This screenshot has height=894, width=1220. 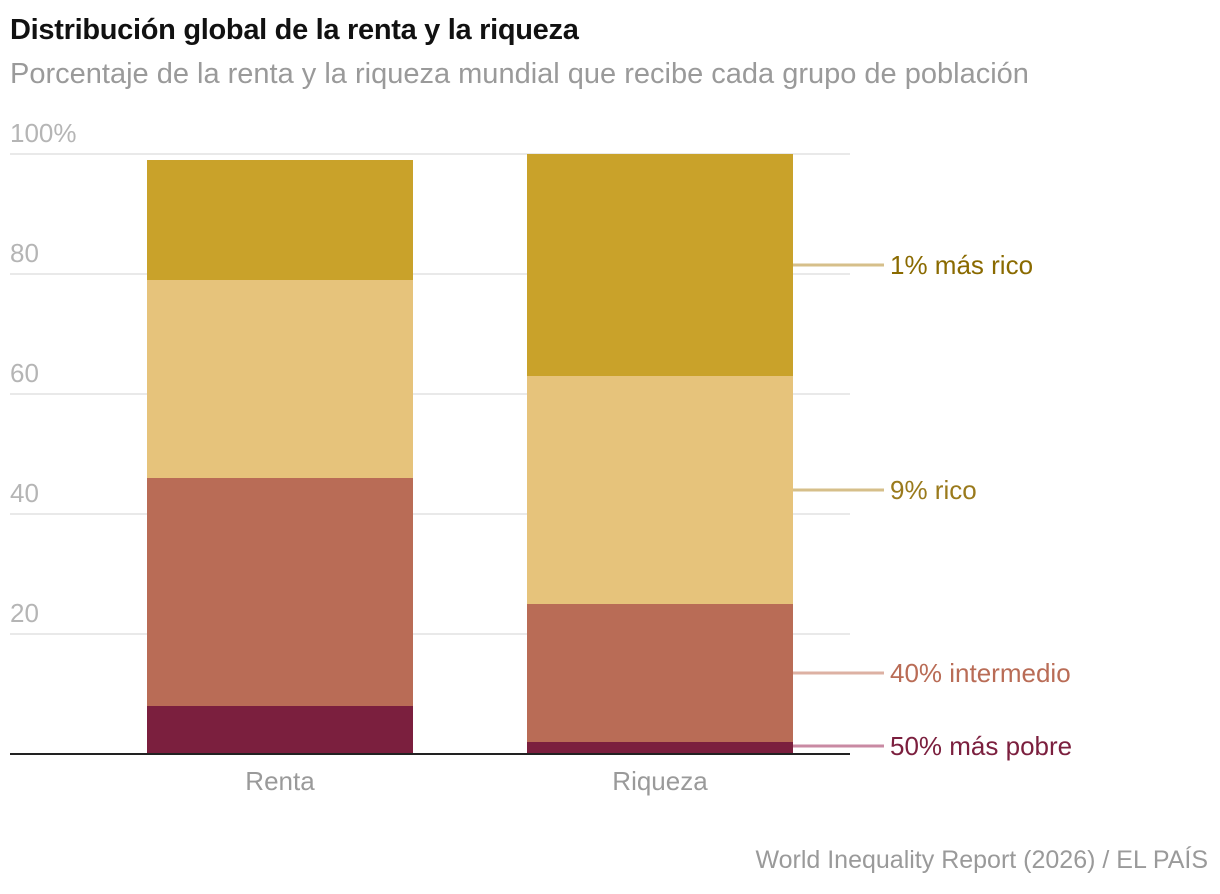 I want to click on y-tick-label: 100%, so click(x=43, y=133).